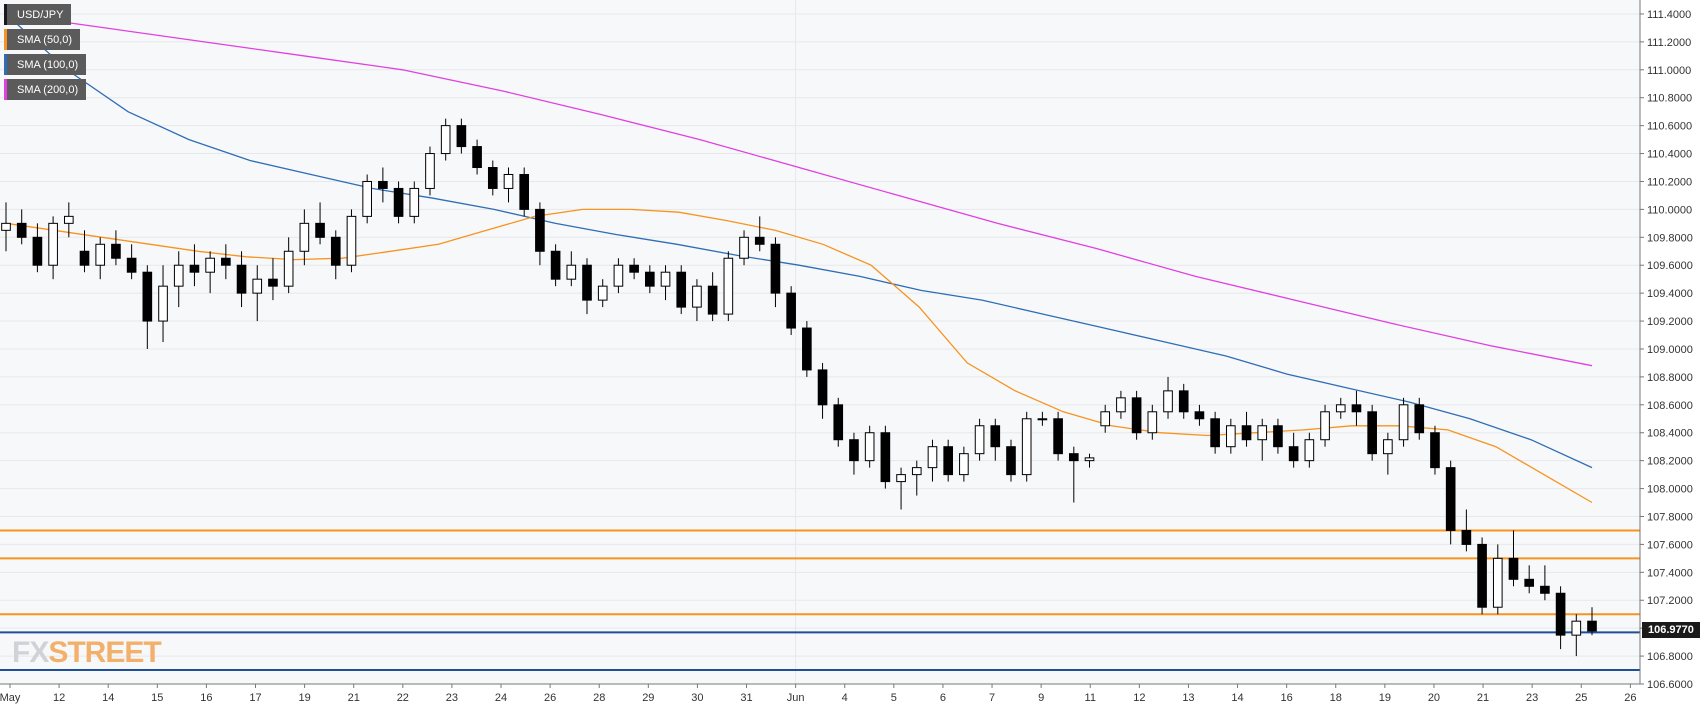 The width and height of the screenshot is (1707, 712). Describe the element at coordinates (1669, 155) in the screenshot. I see `y-tick-label: 110.4000` at that location.